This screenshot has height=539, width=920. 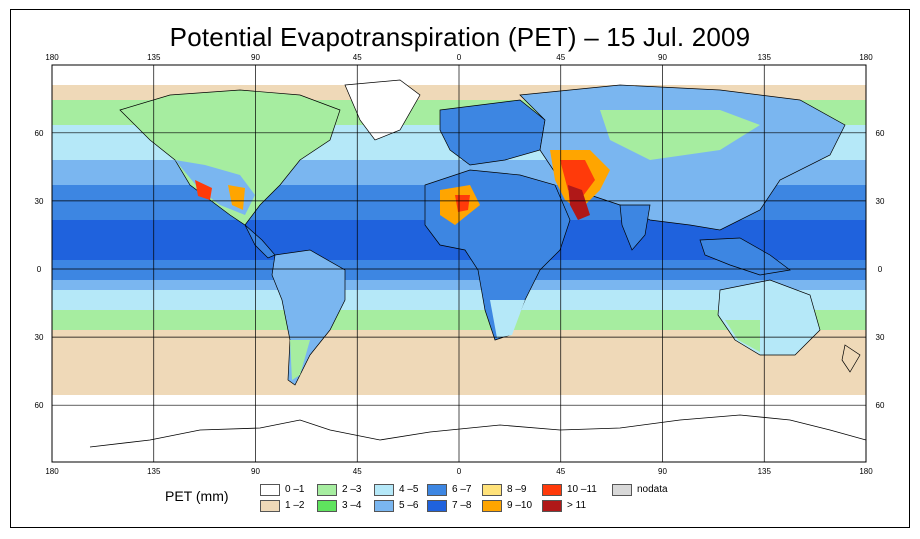 What do you see at coordinates (300, 360) in the screenshot?
I see `south-america-south` at bounding box center [300, 360].